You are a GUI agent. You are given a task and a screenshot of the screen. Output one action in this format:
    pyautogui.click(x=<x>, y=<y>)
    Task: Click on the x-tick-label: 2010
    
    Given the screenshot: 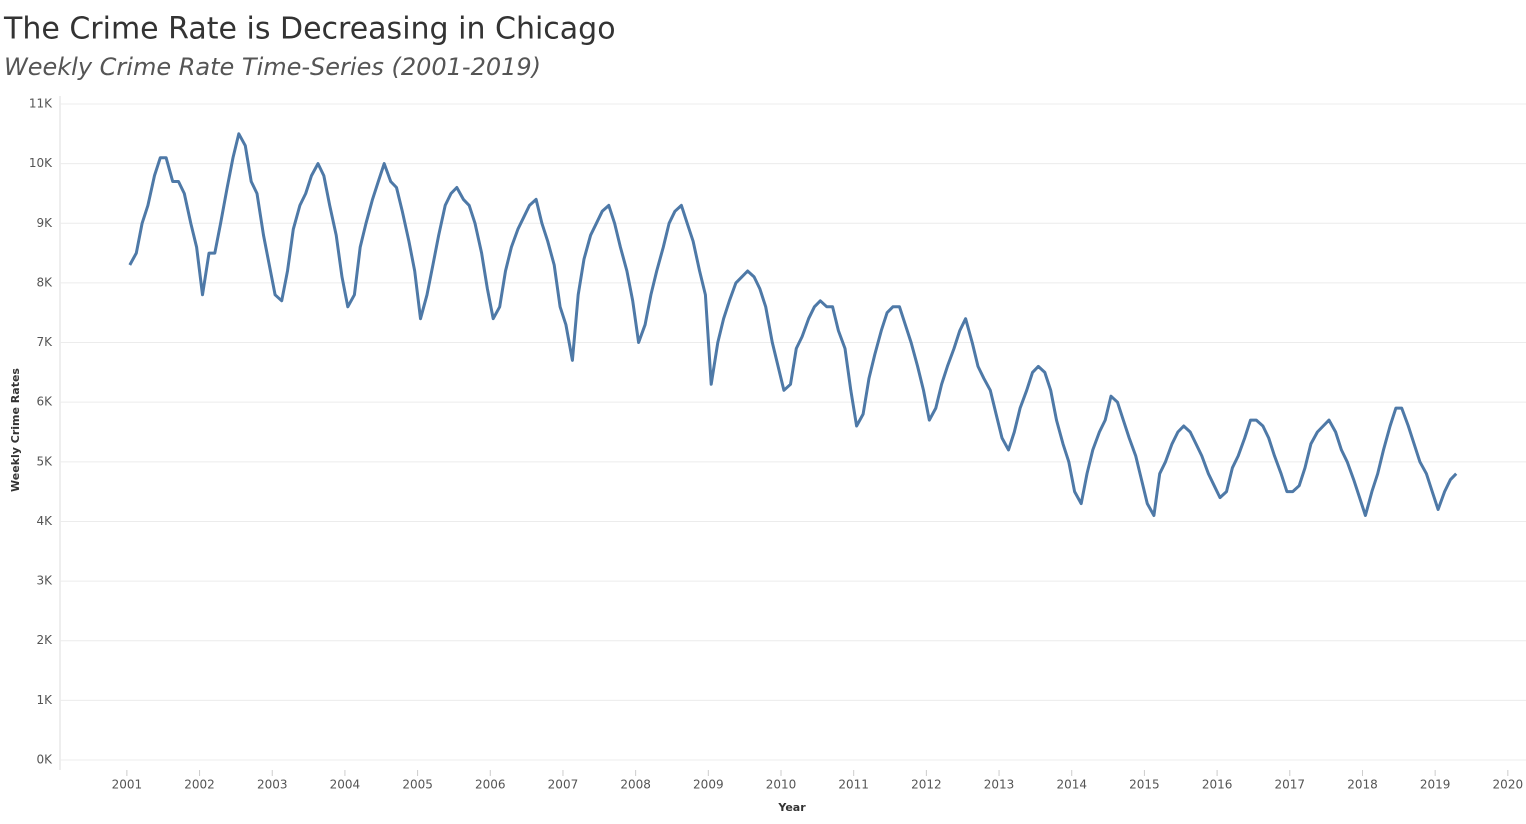 What is the action you would take?
    pyautogui.click(x=781, y=785)
    